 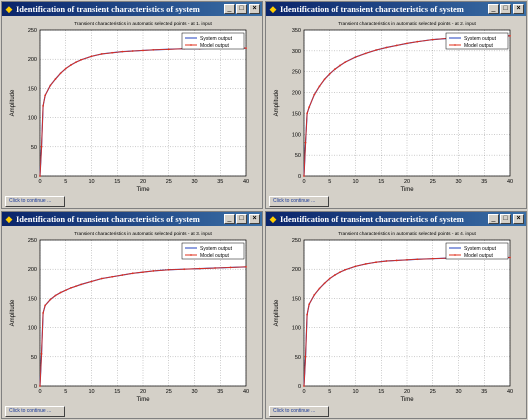 I want to click on y-tick-label: 300, so click(x=296, y=52).